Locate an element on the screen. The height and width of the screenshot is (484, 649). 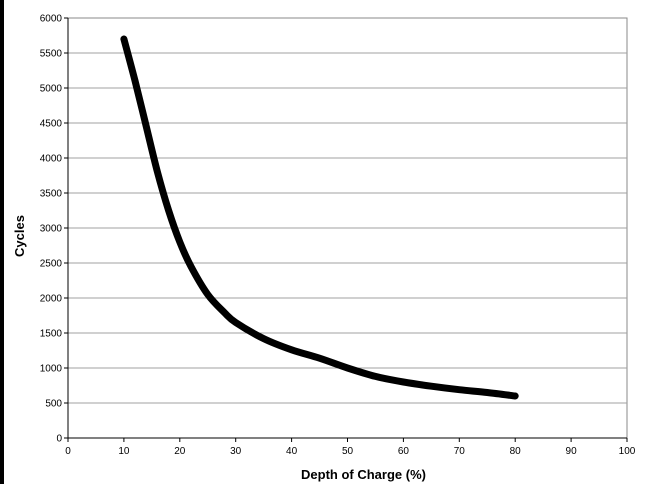
y-tick-label: 1000 is located at coordinates (51, 369).